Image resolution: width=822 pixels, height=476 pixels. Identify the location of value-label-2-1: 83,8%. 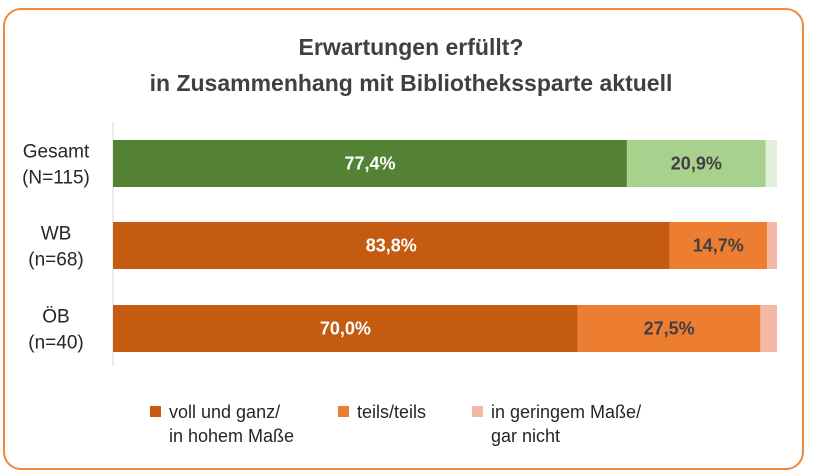
(391, 246).